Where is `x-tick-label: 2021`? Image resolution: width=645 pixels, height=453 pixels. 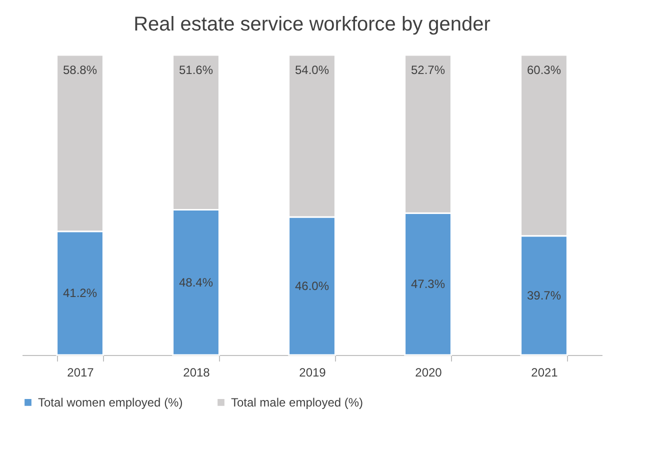
x-tick-label: 2021 is located at coordinates (544, 373).